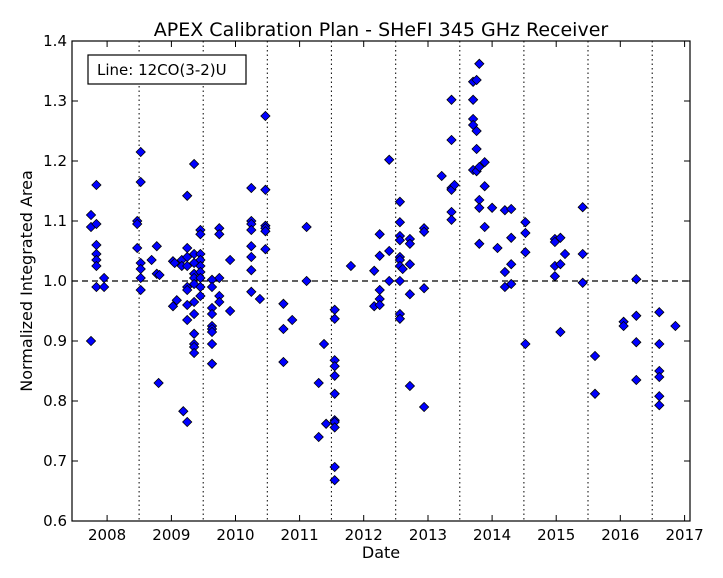 The width and height of the screenshot is (723, 578). I want to click on y-tick-label: 0.7, so click(55, 461).